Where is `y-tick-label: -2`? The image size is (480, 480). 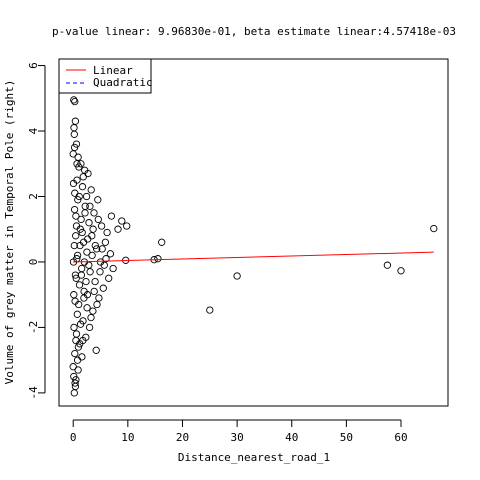 y-tick-label: -2 is located at coordinates (33, 327).